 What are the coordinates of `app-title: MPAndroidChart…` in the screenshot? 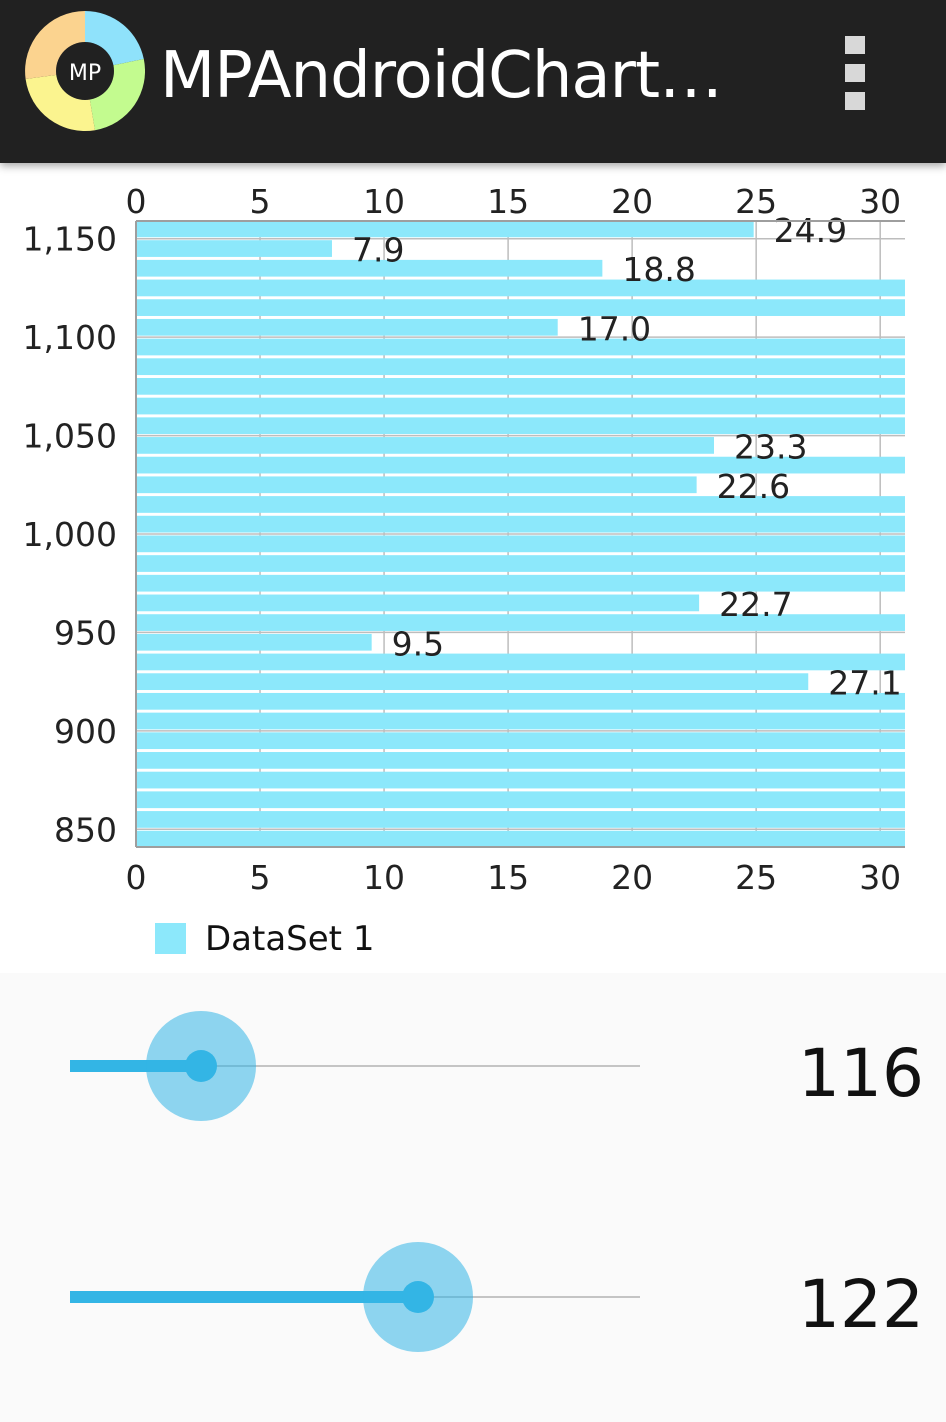 It's located at (441, 76).